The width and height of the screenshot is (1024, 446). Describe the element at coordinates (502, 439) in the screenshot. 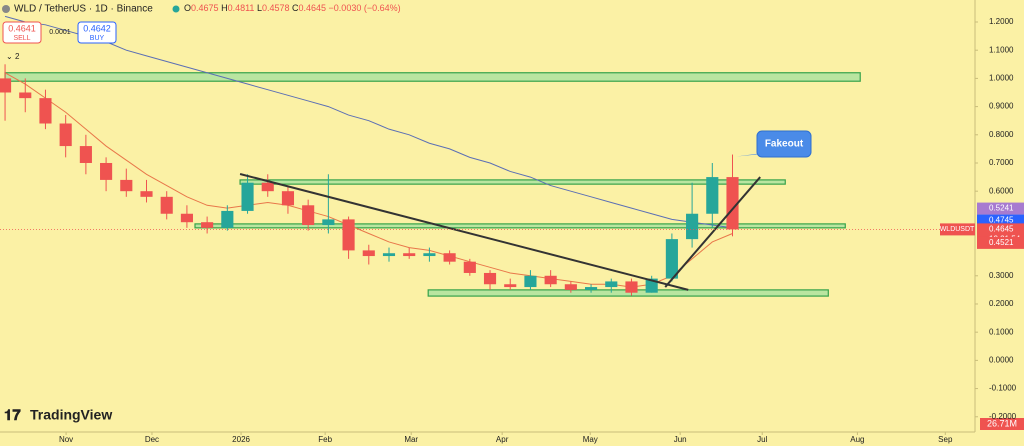

I see `x-tick-label: Apr` at that location.